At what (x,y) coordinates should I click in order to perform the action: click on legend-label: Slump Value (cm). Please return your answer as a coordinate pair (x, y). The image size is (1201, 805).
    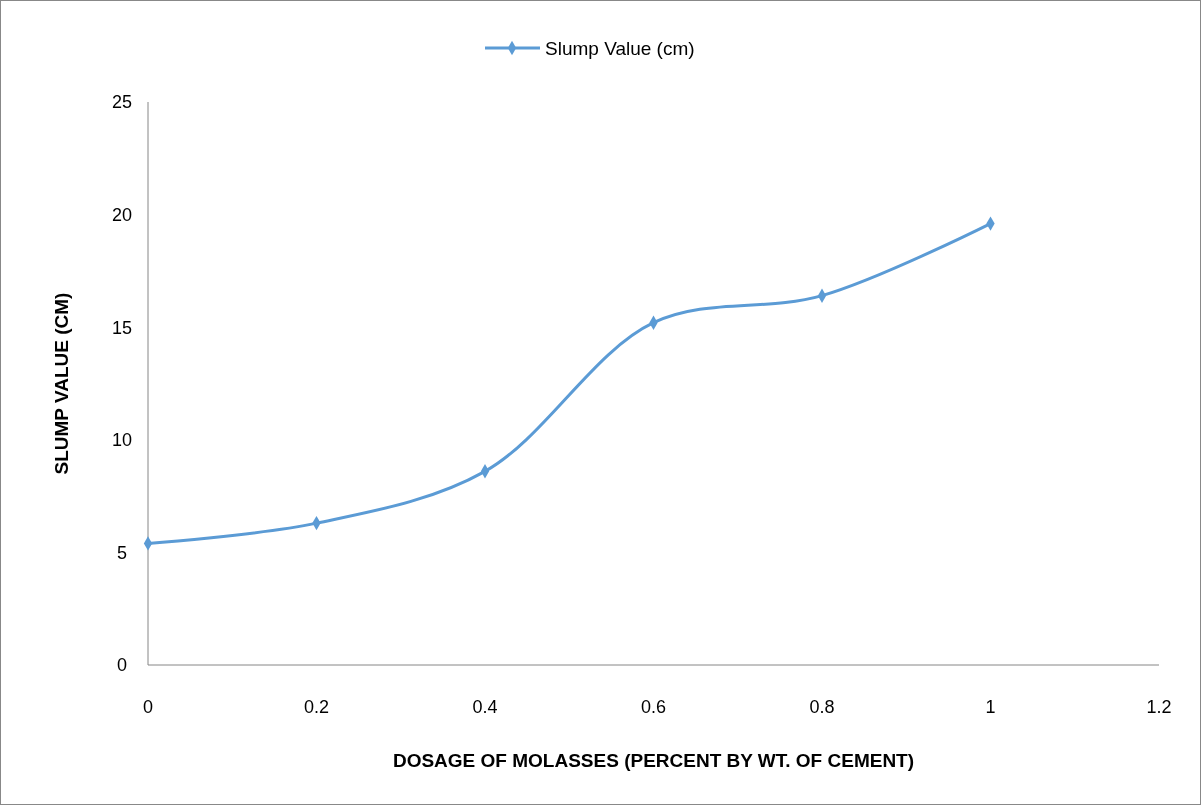
    Looking at the image, I should click on (620, 48).